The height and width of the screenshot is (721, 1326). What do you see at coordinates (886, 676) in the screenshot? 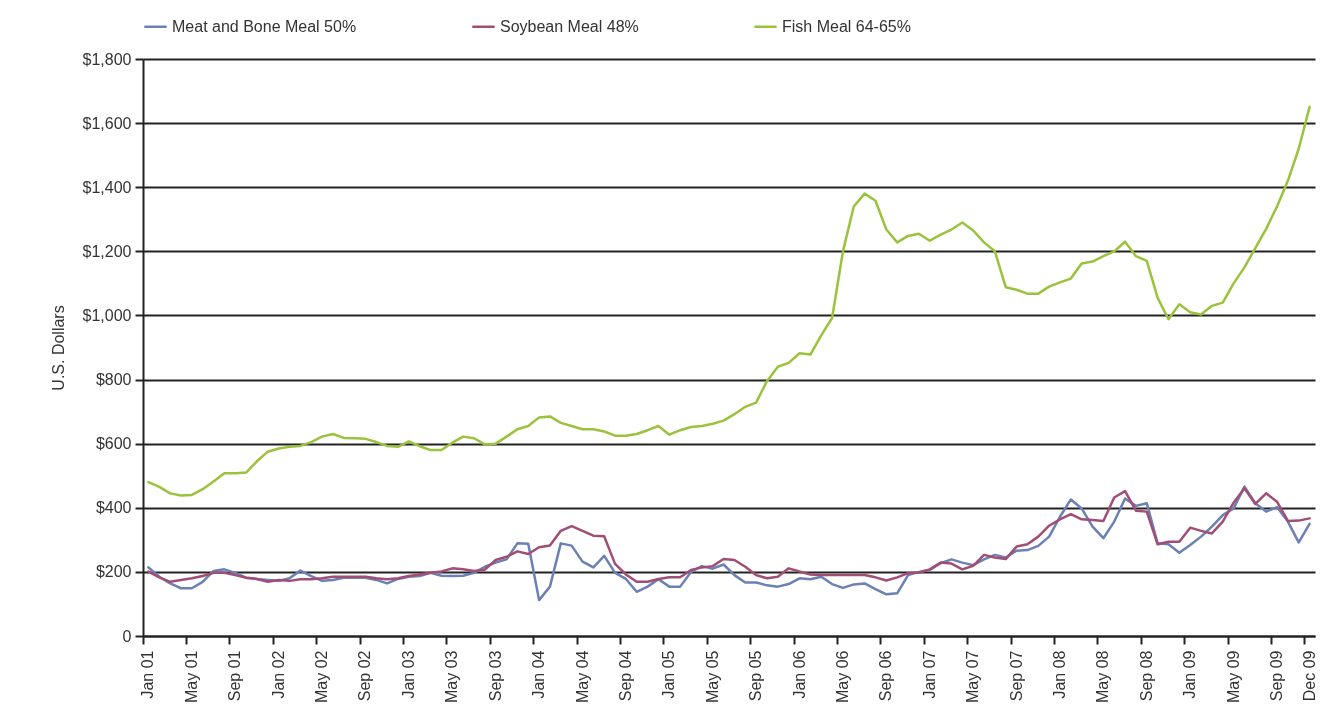
I see `x-tick-label: Sep 06` at bounding box center [886, 676].